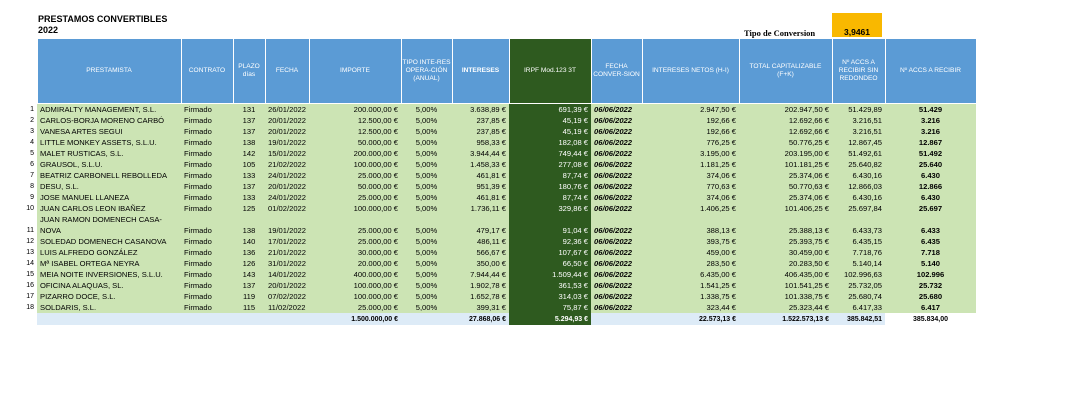  I want to click on cell-intereses-netos: 6.435,00 €, so click(690, 274).